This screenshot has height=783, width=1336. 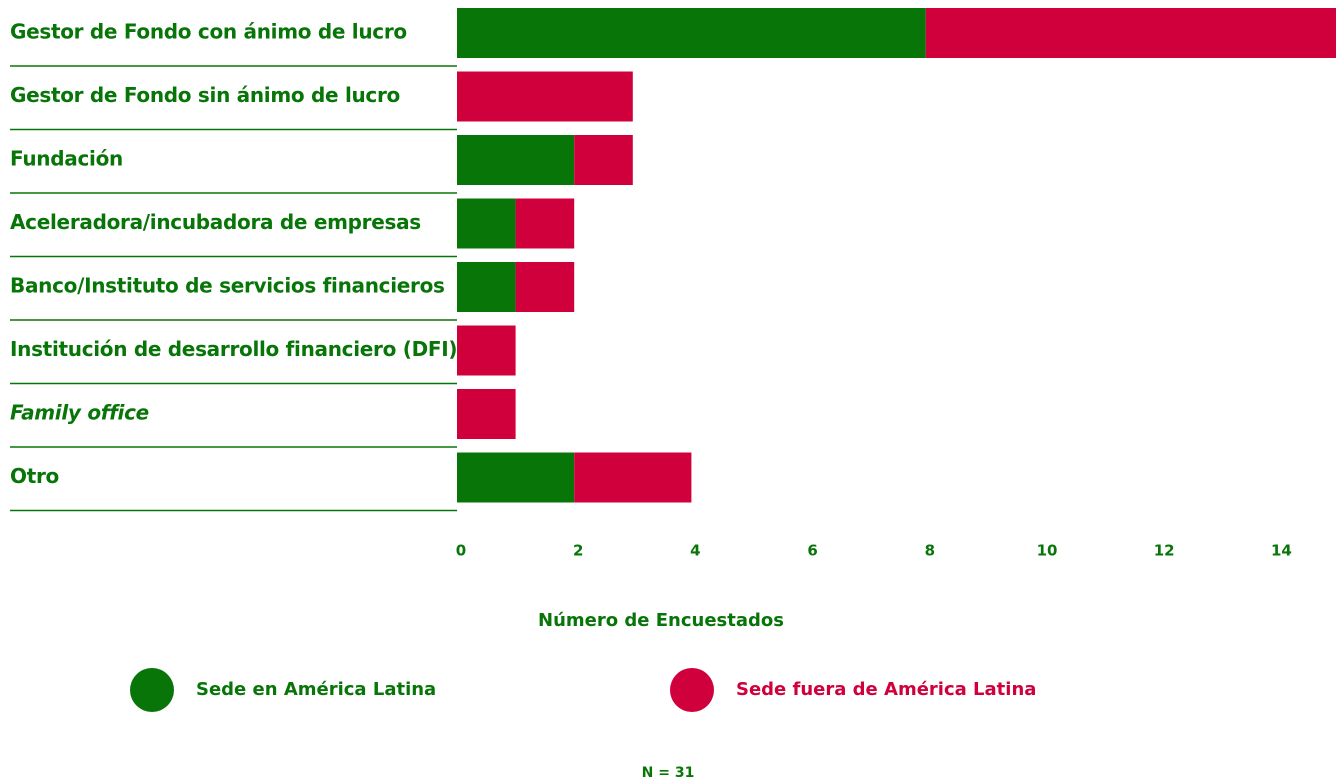 What do you see at coordinates (886, 689) in the screenshot?
I see `legend-label: Sede fuera de América Latina` at bounding box center [886, 689].